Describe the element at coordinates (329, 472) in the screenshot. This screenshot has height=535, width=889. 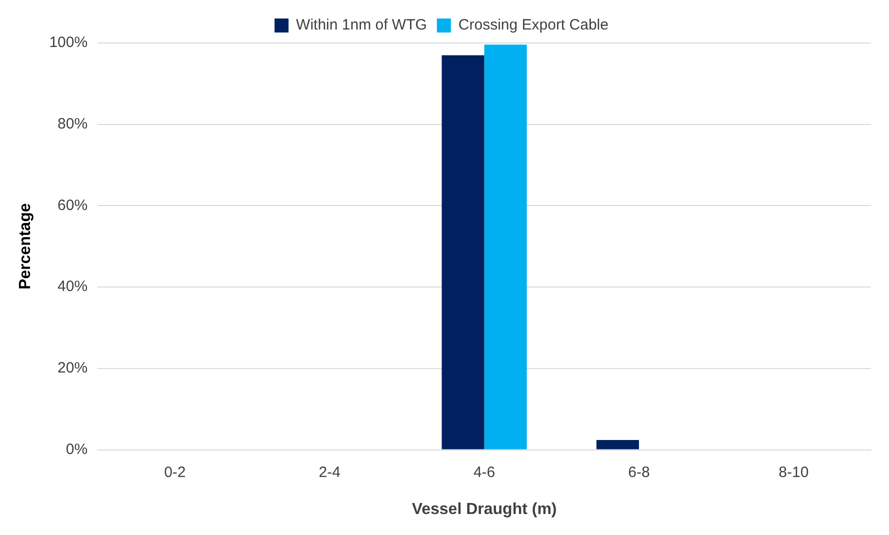
I see `x-tick-label: 2-4` at that location.